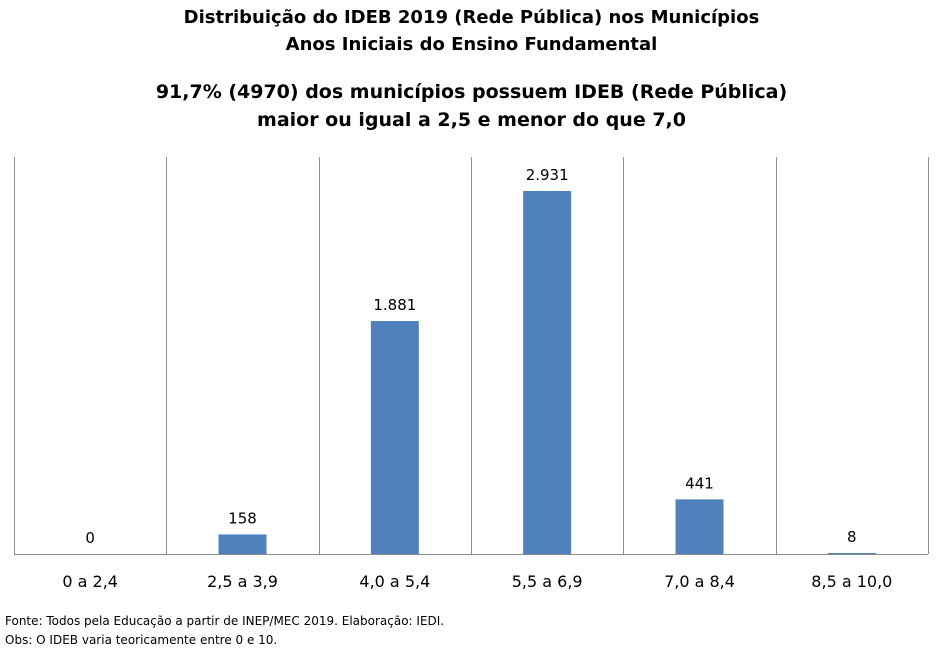 This screenshot has height=654, width=943. Describe the element at coordinates (547, 175) in the screenshot. I see `data-label: 2.931` at that location.